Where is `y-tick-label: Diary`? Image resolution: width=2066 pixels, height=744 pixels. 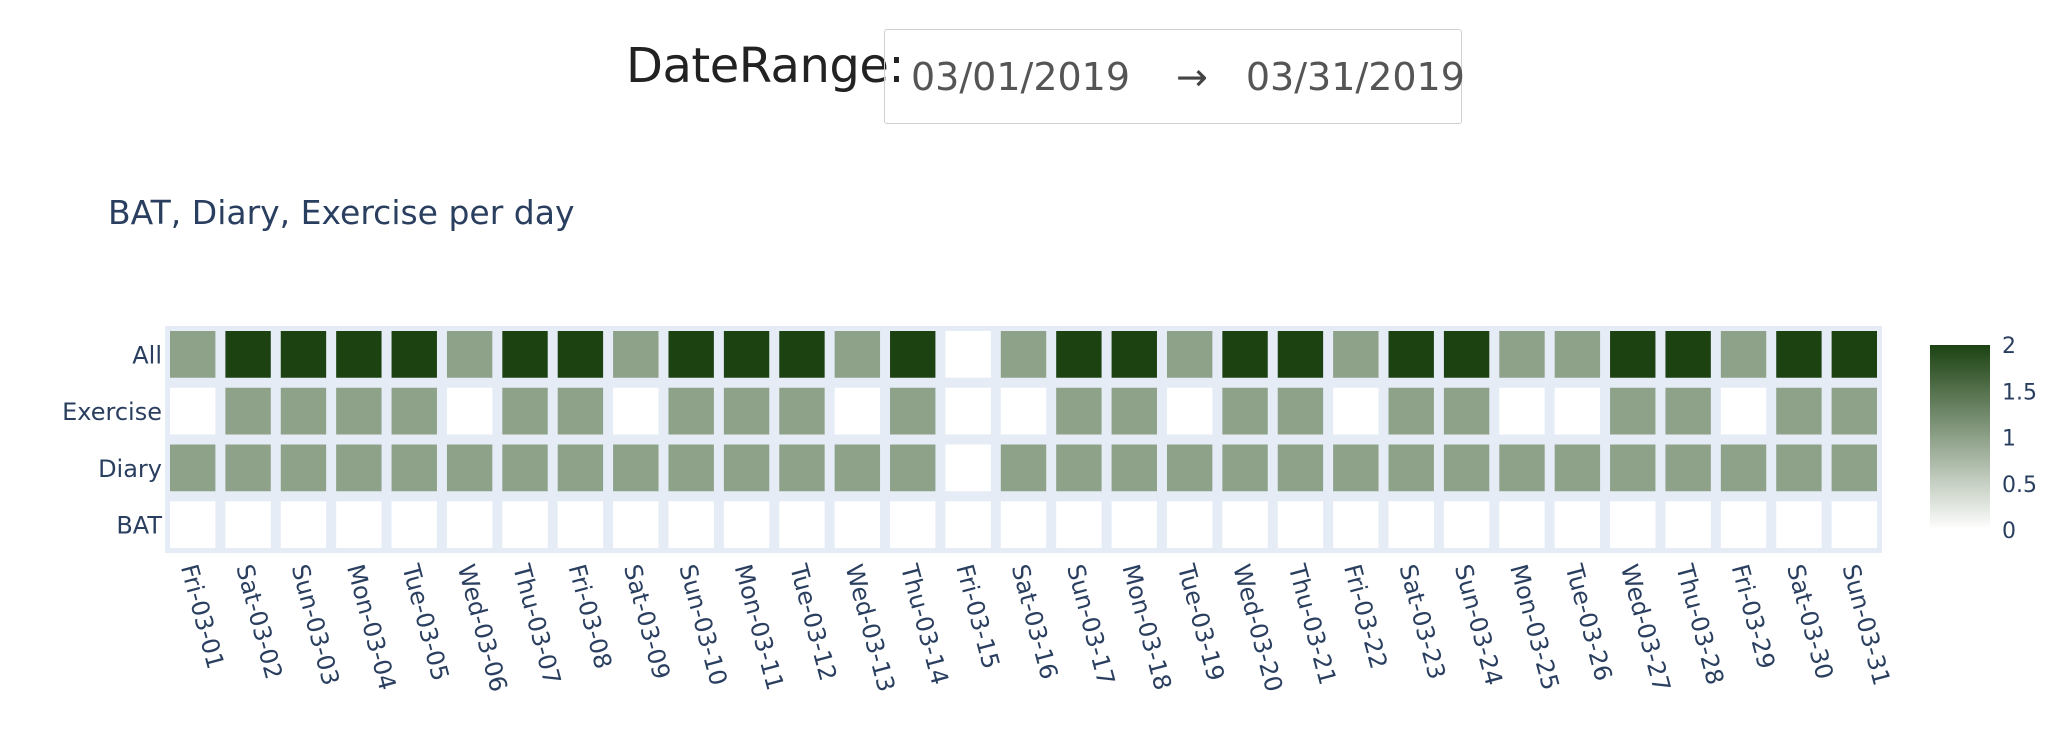 y-tick-label: Diary is located at coordinates (130, 469).